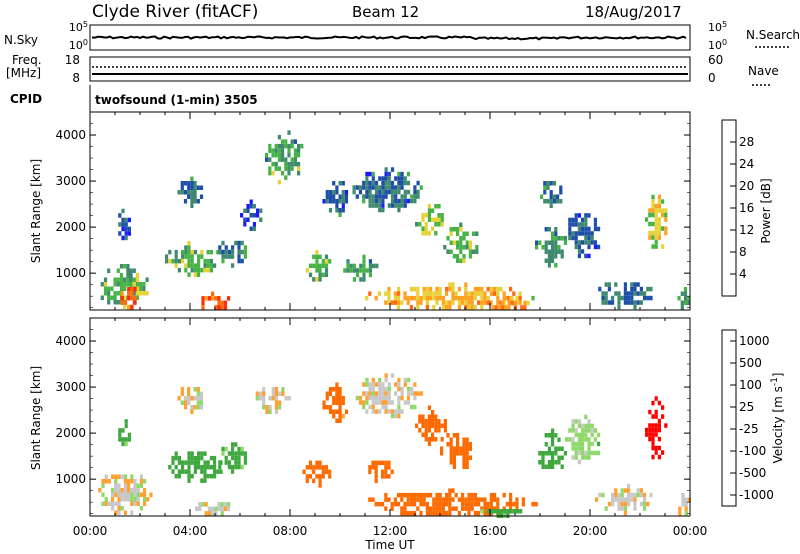 The width and height of the screenshot is (800, 554). Describe the element at coordinates (752, 451) in the screenshot. I see `velocity-colorbar-tick-label: -100` at that location.